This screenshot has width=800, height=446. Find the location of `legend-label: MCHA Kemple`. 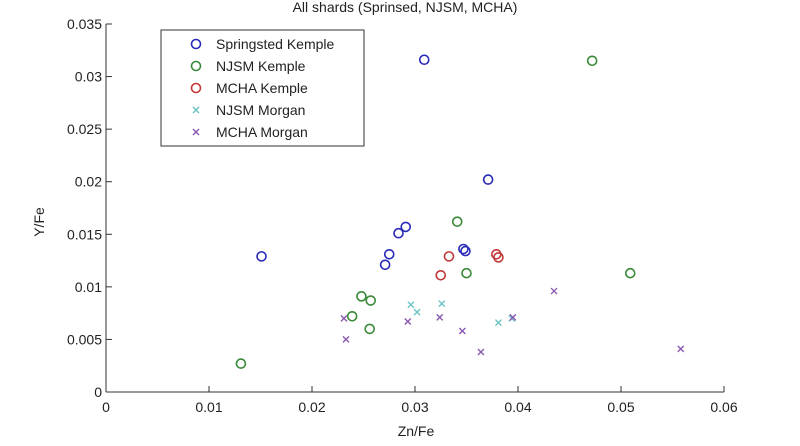

legend-label: MCHA Kemple is located at coordinates (262, 88).